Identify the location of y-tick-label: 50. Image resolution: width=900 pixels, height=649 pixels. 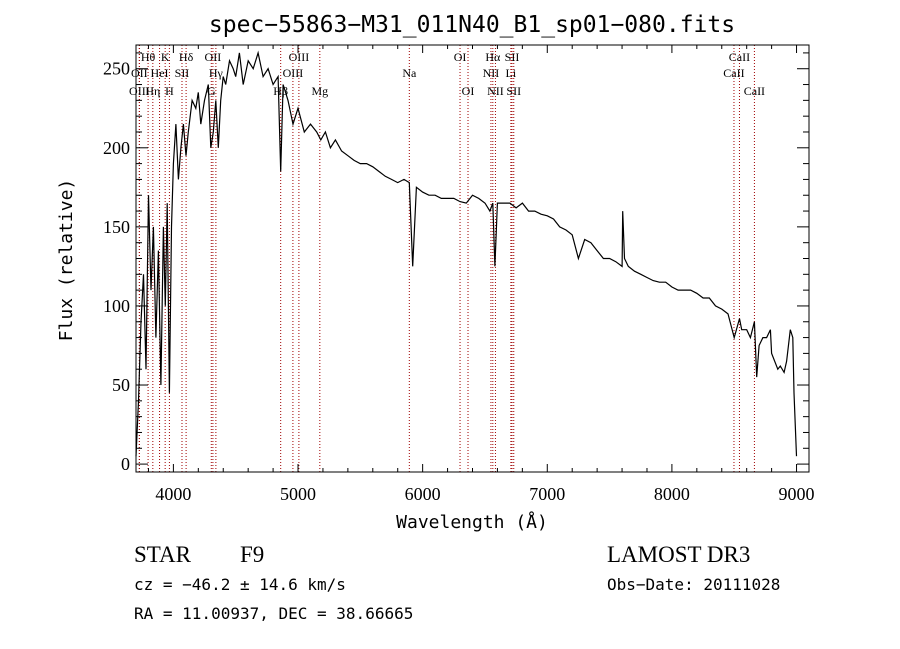
(121, 385).